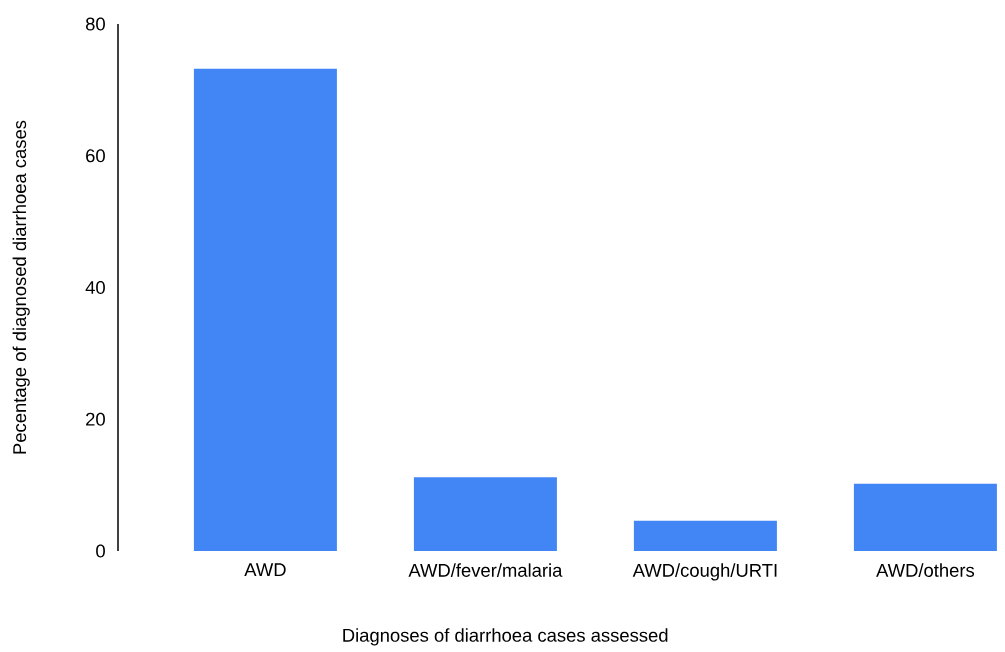  Describe the element at coordinates (21, 287) in the screenshot. I see `y-axis-title: Pecentage of diagnosed diarrhoea cases` at that location.